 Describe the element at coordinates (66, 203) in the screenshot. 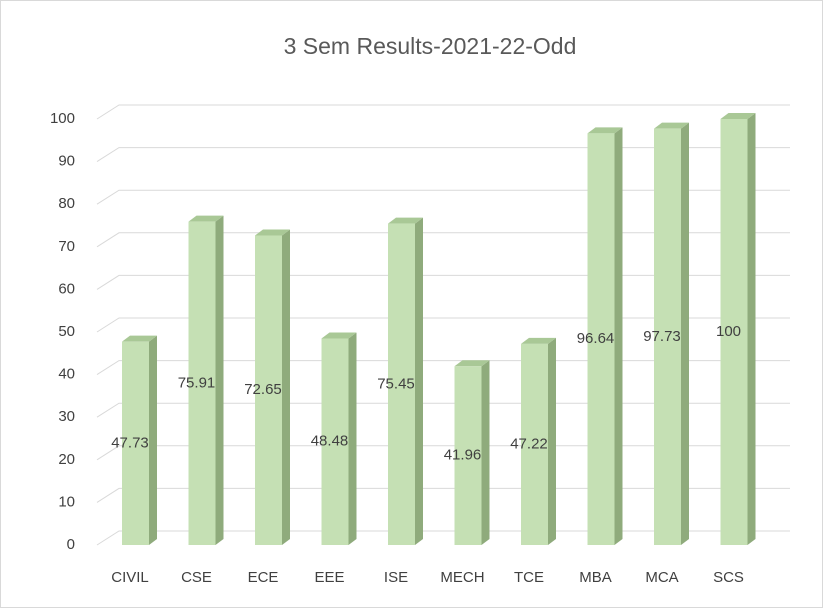

I see `y-tick-label: 80` at that location.